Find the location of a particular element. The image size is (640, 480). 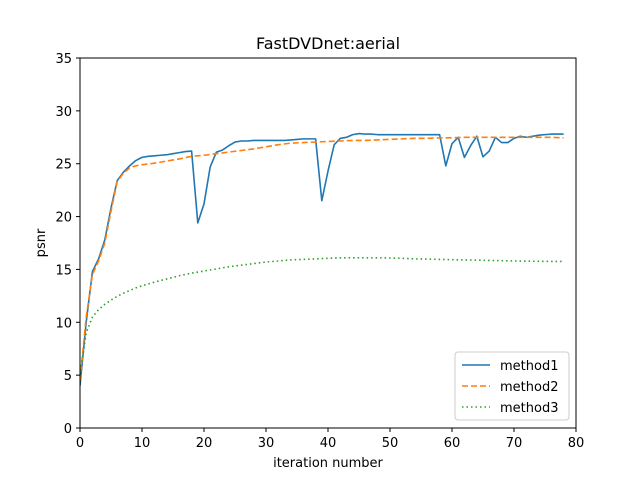

x-tick-label: 40 is located at coordinates (328, 443).